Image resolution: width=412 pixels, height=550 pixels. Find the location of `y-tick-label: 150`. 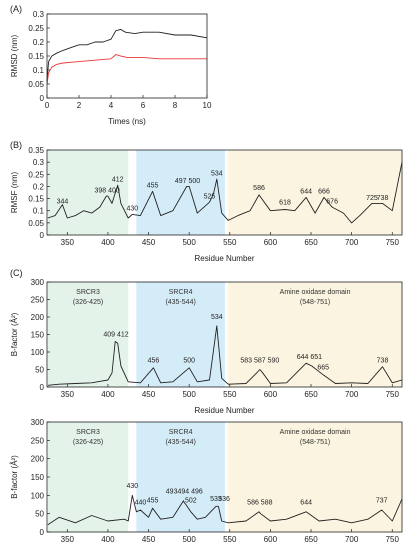

y-tick-label: 150 is located at coordinates (38, 477).